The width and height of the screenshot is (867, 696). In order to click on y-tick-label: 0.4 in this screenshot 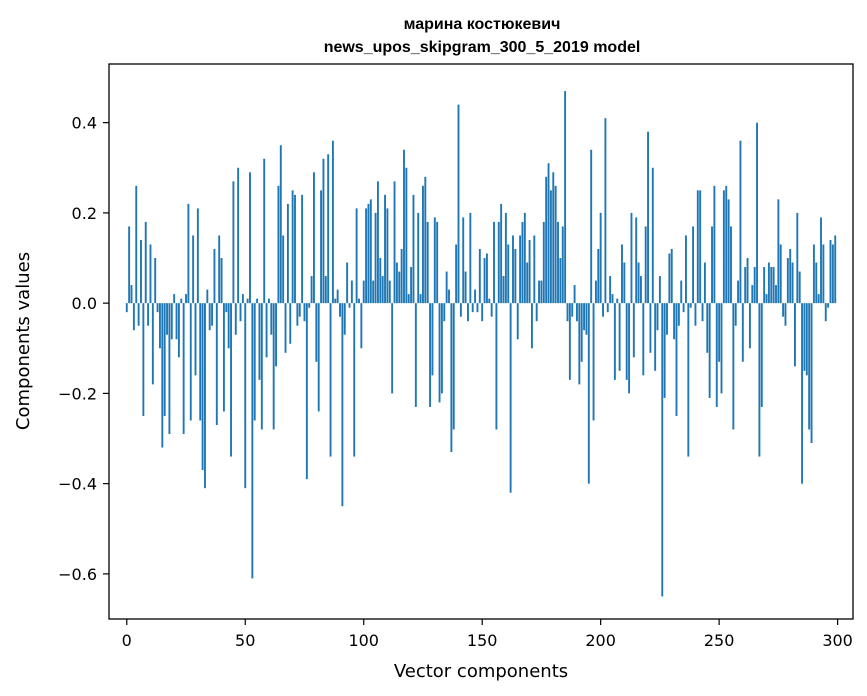, I will do `click(84, 123)`.